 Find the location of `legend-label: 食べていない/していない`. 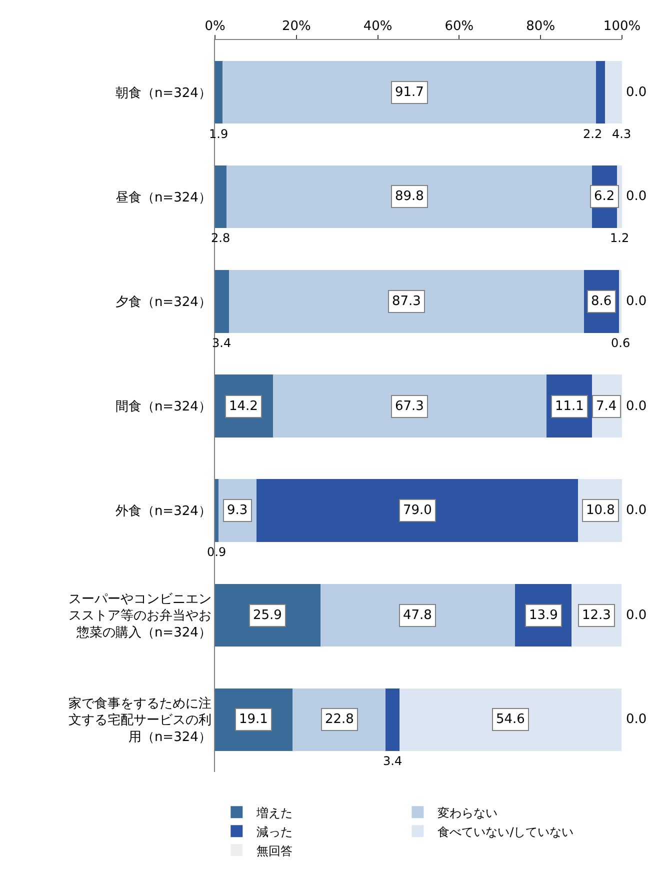

legend-label: 食べていない/していない is located at coordinates (506, 831).